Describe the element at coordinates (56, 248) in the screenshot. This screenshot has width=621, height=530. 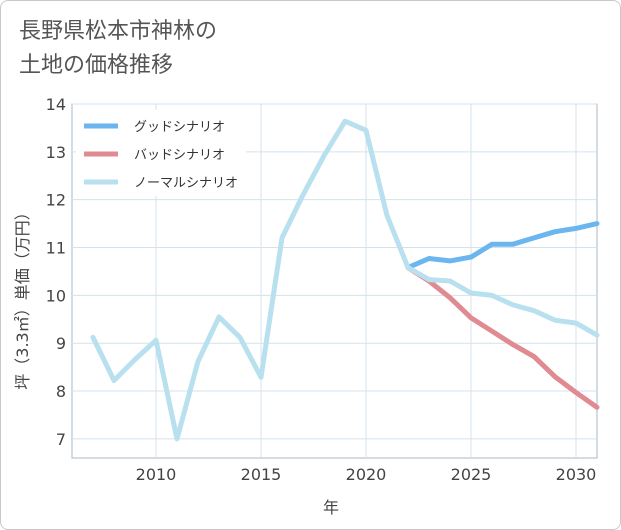
I see `y-tick-label: 11` at that location.